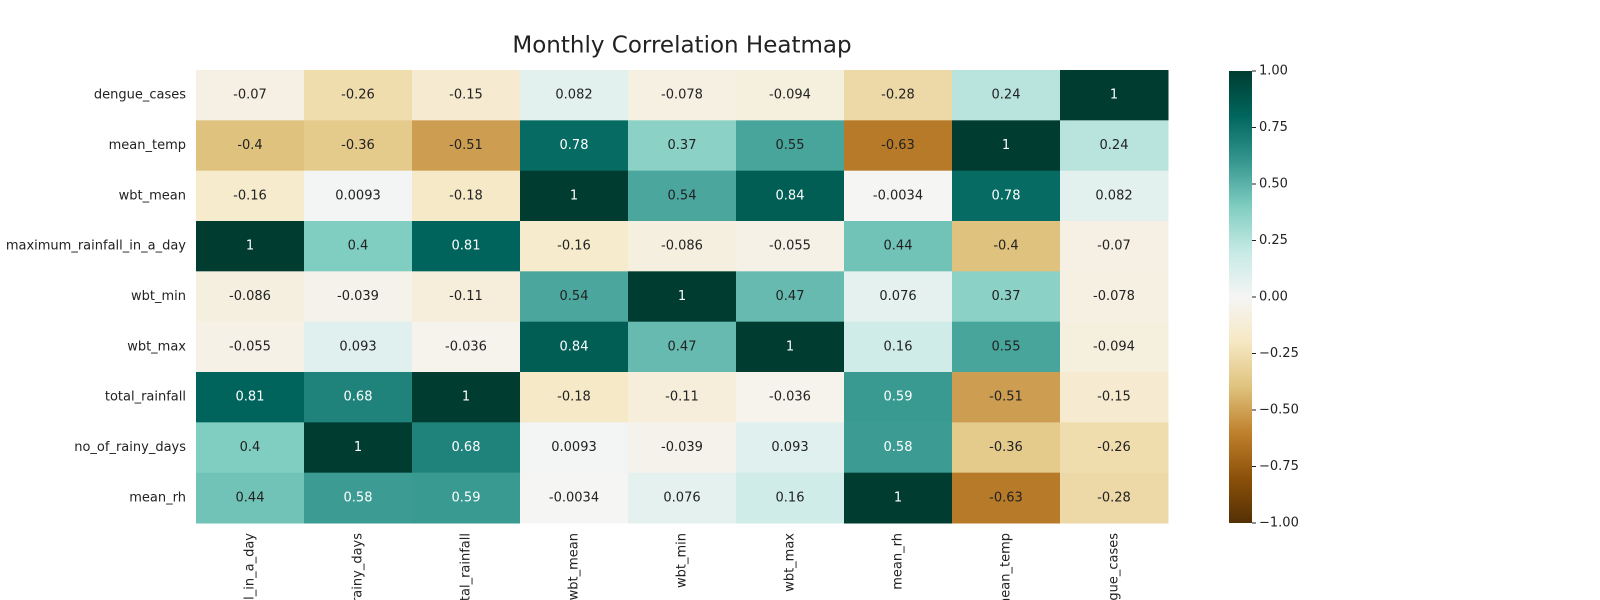  Describe the element at coordinates (152, 195) in the screenshot. I see `y-tick-label: wbt_mean` at that location.